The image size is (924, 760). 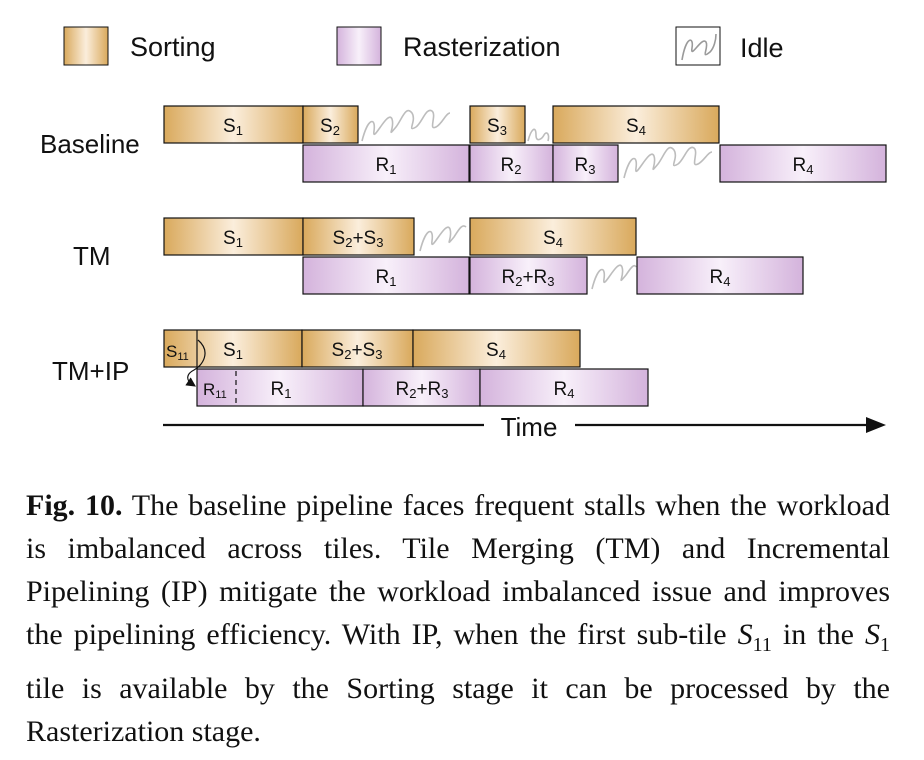 What do you see at coordinates (497, 127) in the screenshot?
I see `block-label: S3` at bounding box center [497, 127].